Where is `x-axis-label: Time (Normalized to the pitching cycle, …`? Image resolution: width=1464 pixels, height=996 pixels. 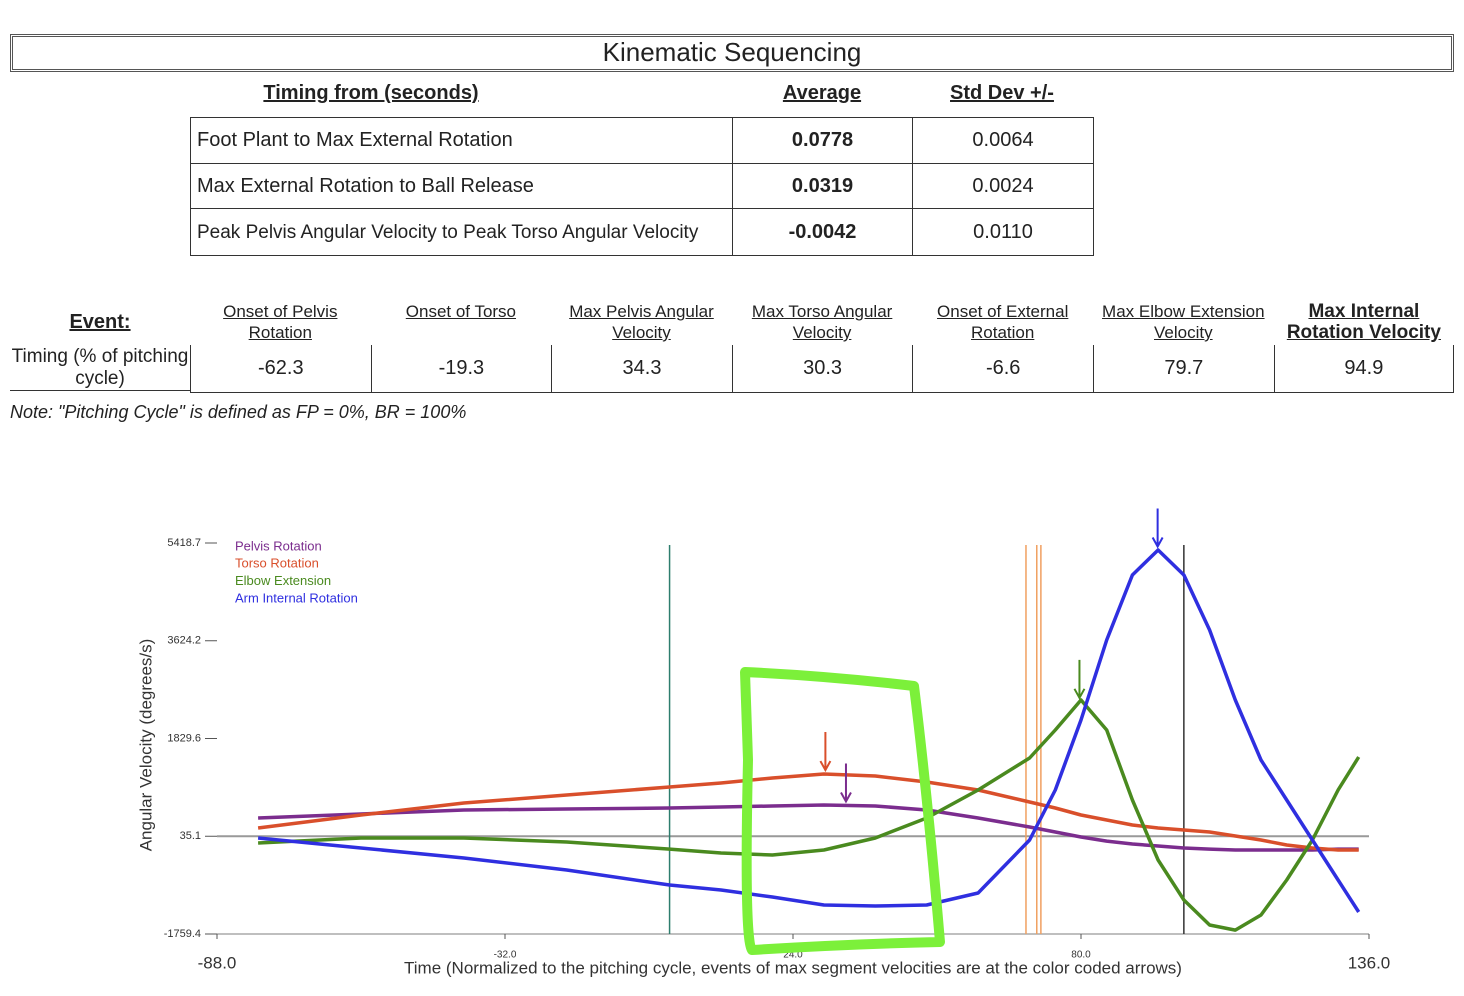
x-axis-label: Time (Normalized to the pitching cycle, … is located at coordinates (793, 967).